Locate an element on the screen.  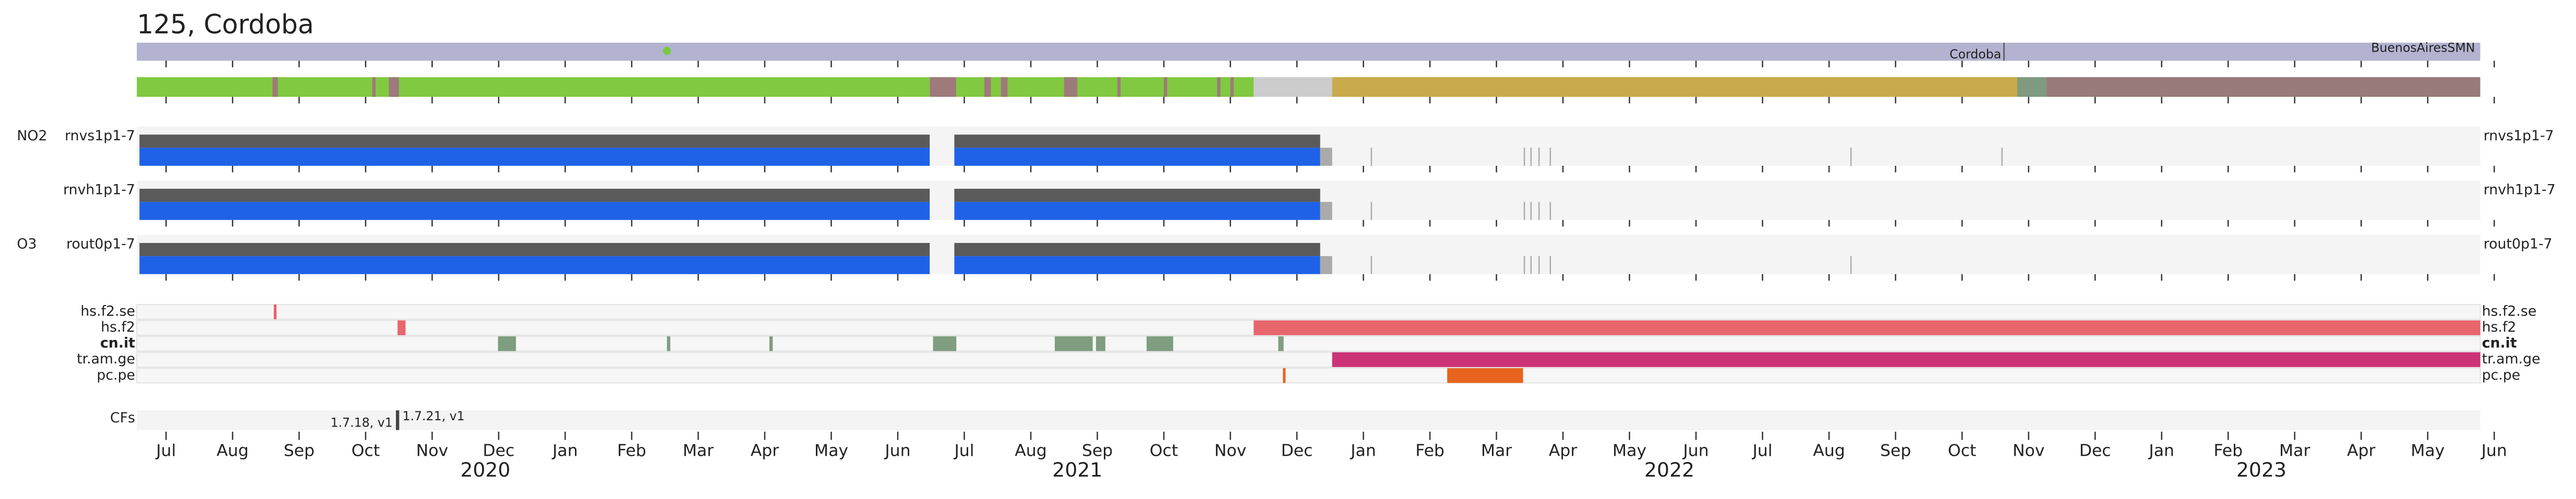
cfs-marker is located at coordinates (397, 420).